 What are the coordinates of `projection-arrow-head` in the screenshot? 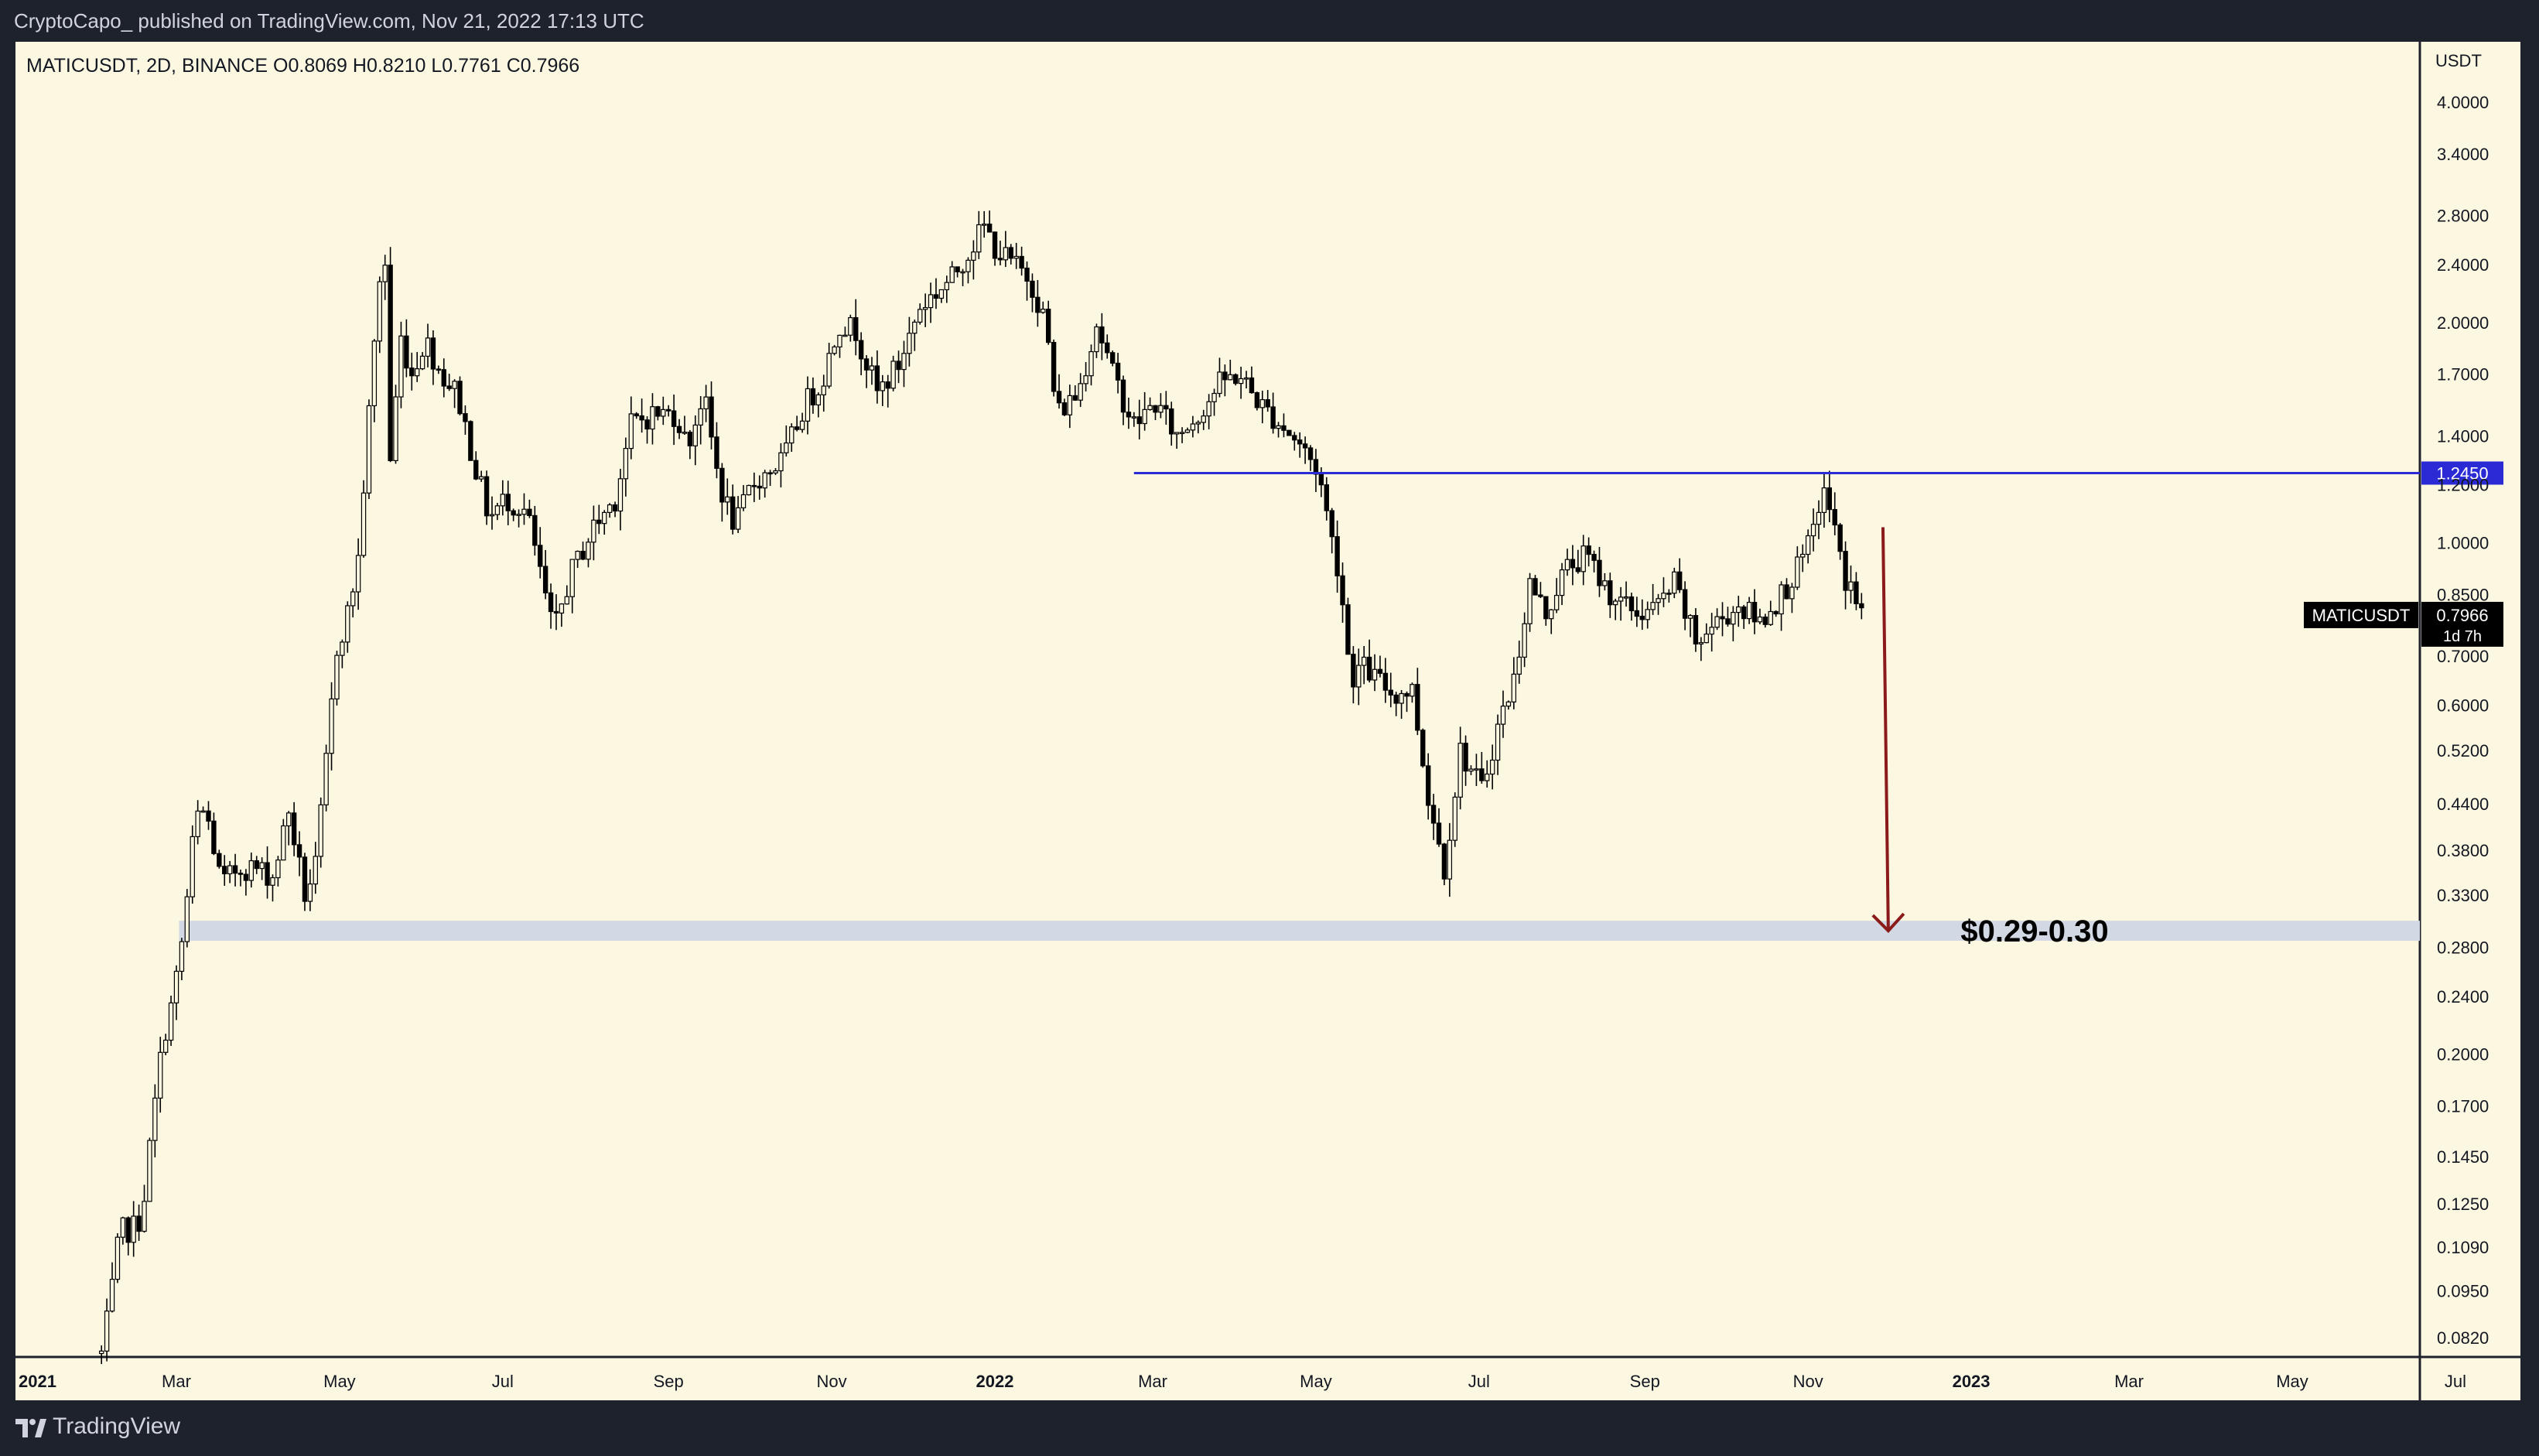 It's located at (1888, 922).